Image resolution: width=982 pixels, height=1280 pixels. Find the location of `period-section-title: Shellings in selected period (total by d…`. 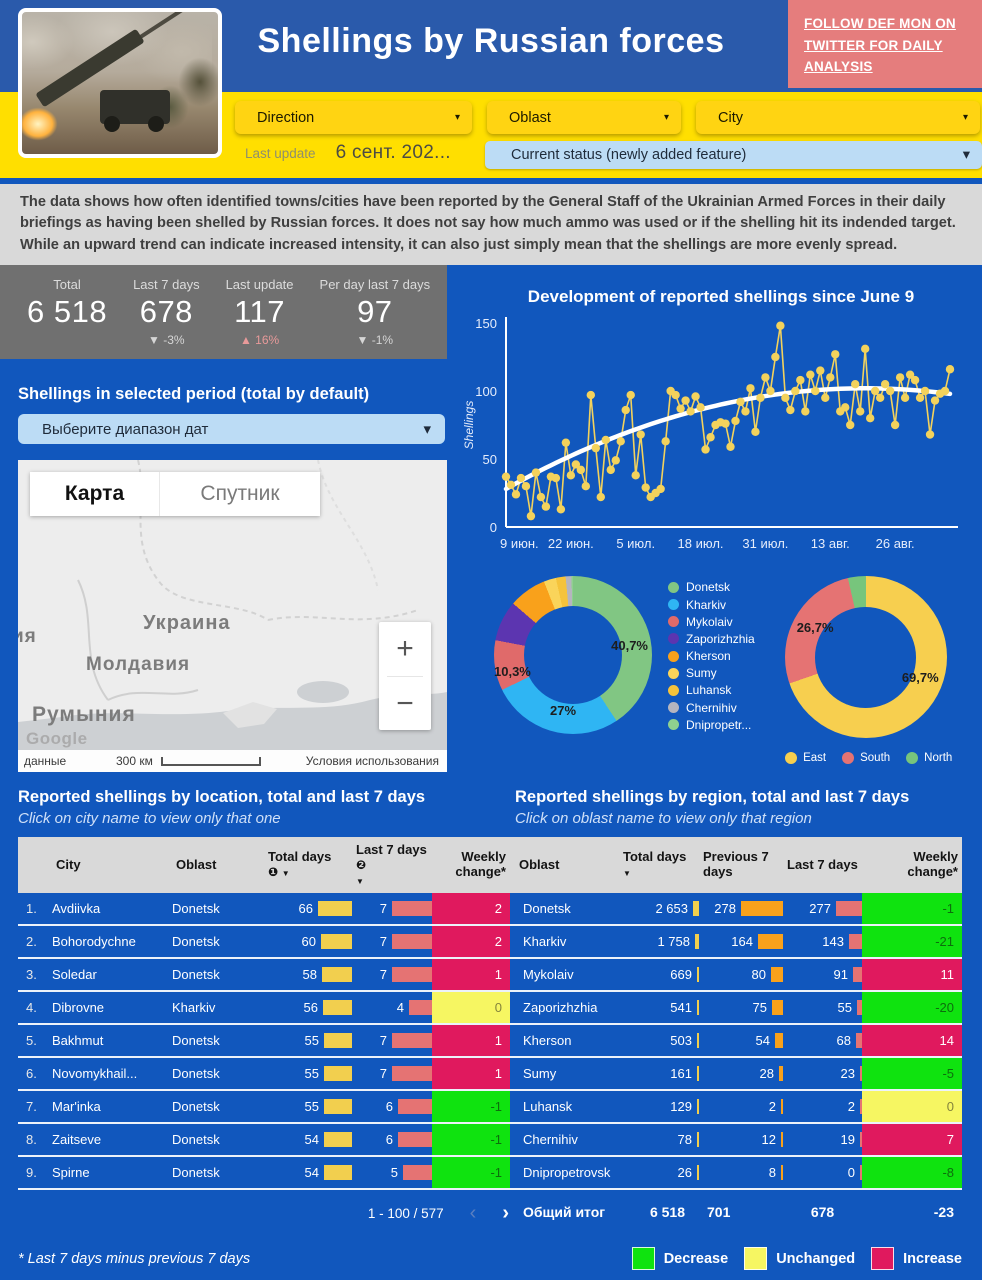

period-section-title: Shellings in selected period (total by d… is located at coordinates (194, 394).